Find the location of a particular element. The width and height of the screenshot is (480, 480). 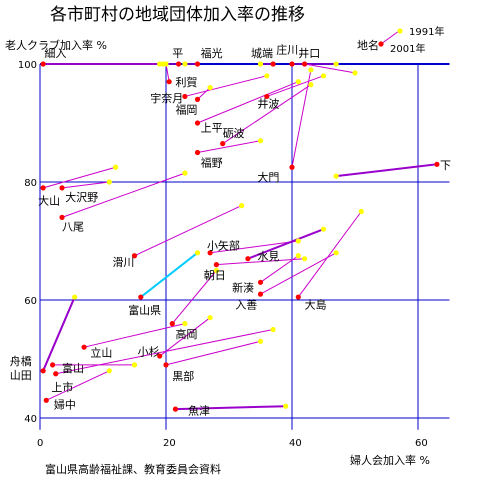

legend-1991-label: 1991年 is located at coordinates (426, 31).